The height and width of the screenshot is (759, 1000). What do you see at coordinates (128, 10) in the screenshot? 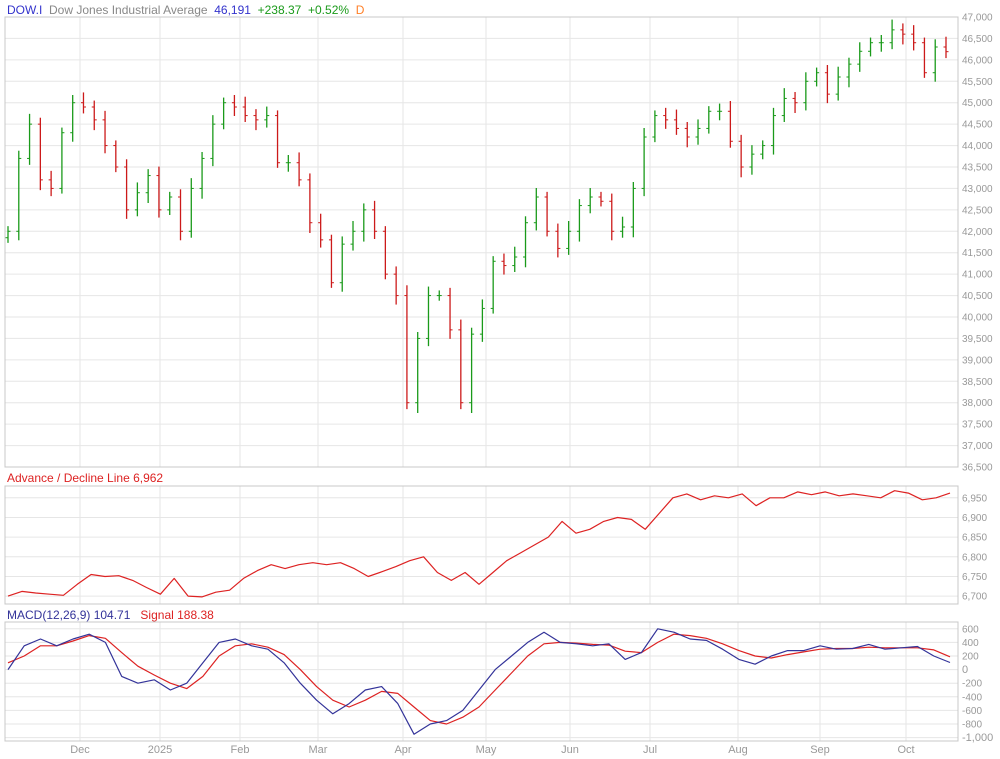
I see `instrument-name: Dow Jones Industrial Average` at bounding box center [128, 10].